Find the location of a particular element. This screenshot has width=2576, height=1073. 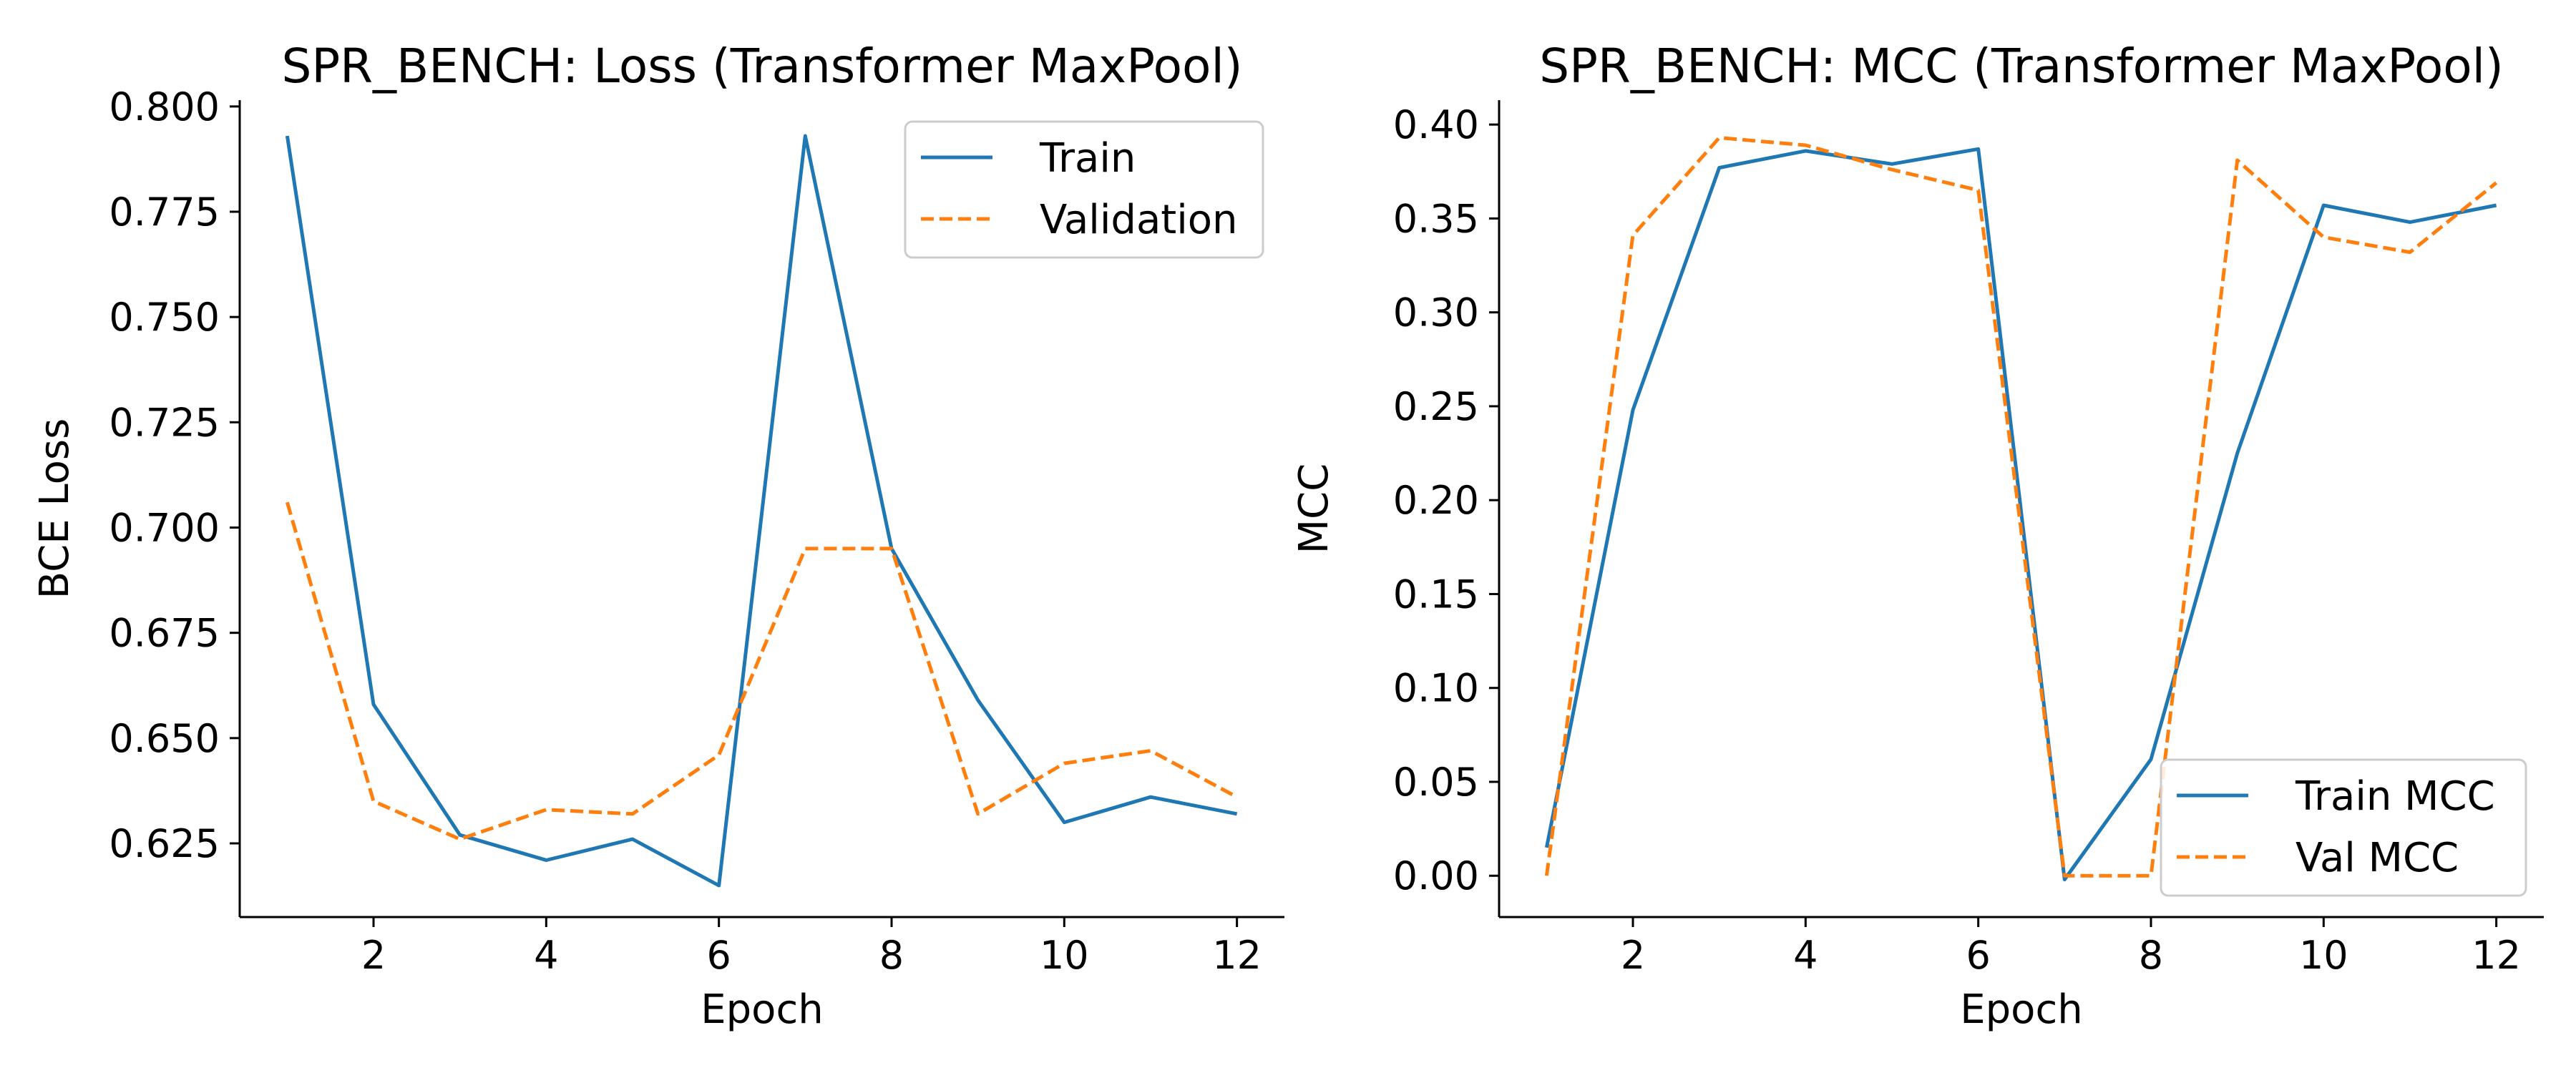

mcc-y-tick-label: 0.35 is located at coordinates (1436, 219).